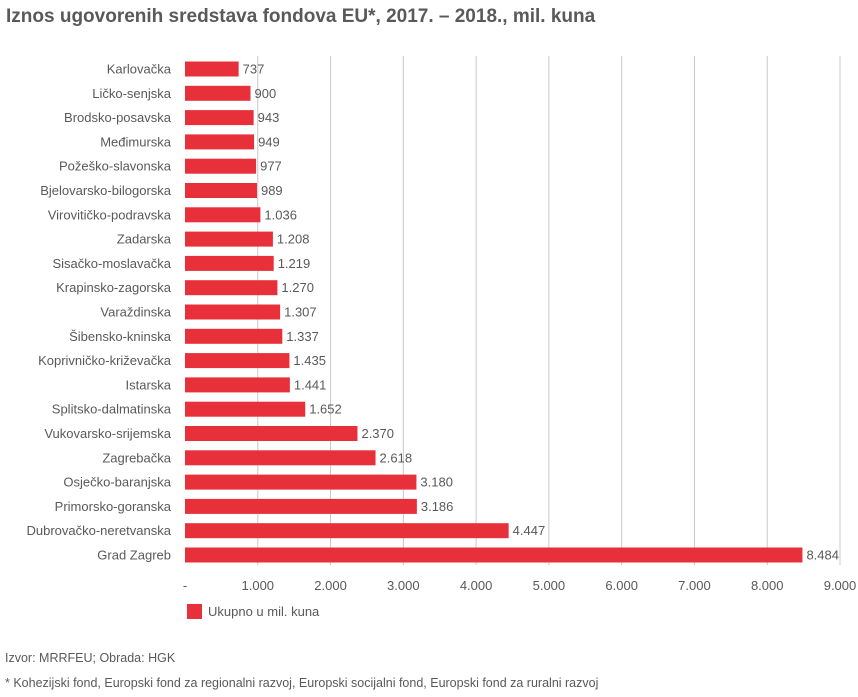 This screenshot has height=697, width=858. What do you see at coordinates (529, 530) in the screenshot?
I see `value-label: 4.447` at bounding box center [529, 530].